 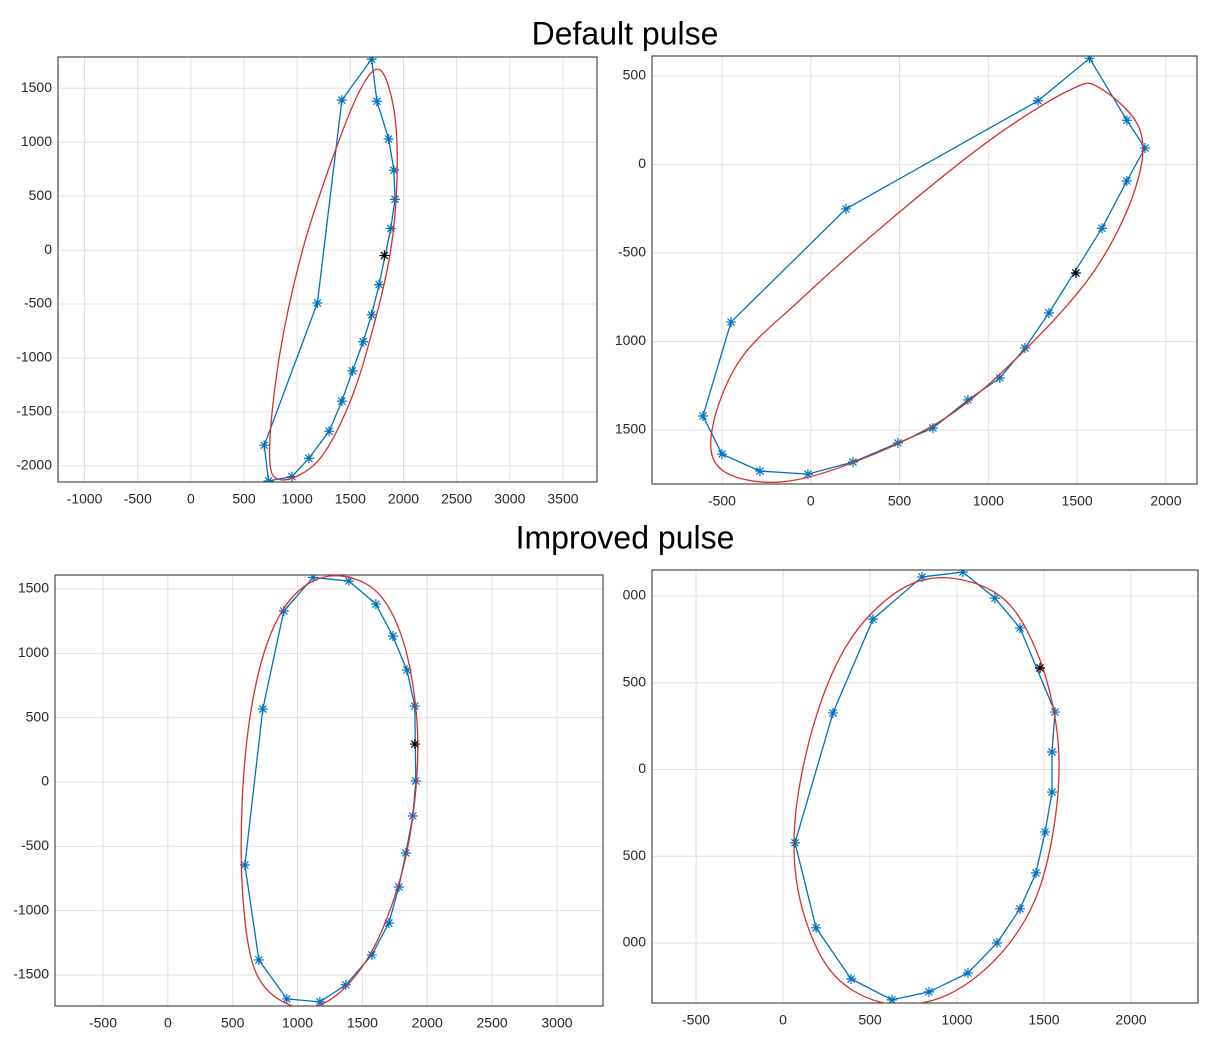 I want to click on y-tick-label: -1500, so click(x=31, y=974).